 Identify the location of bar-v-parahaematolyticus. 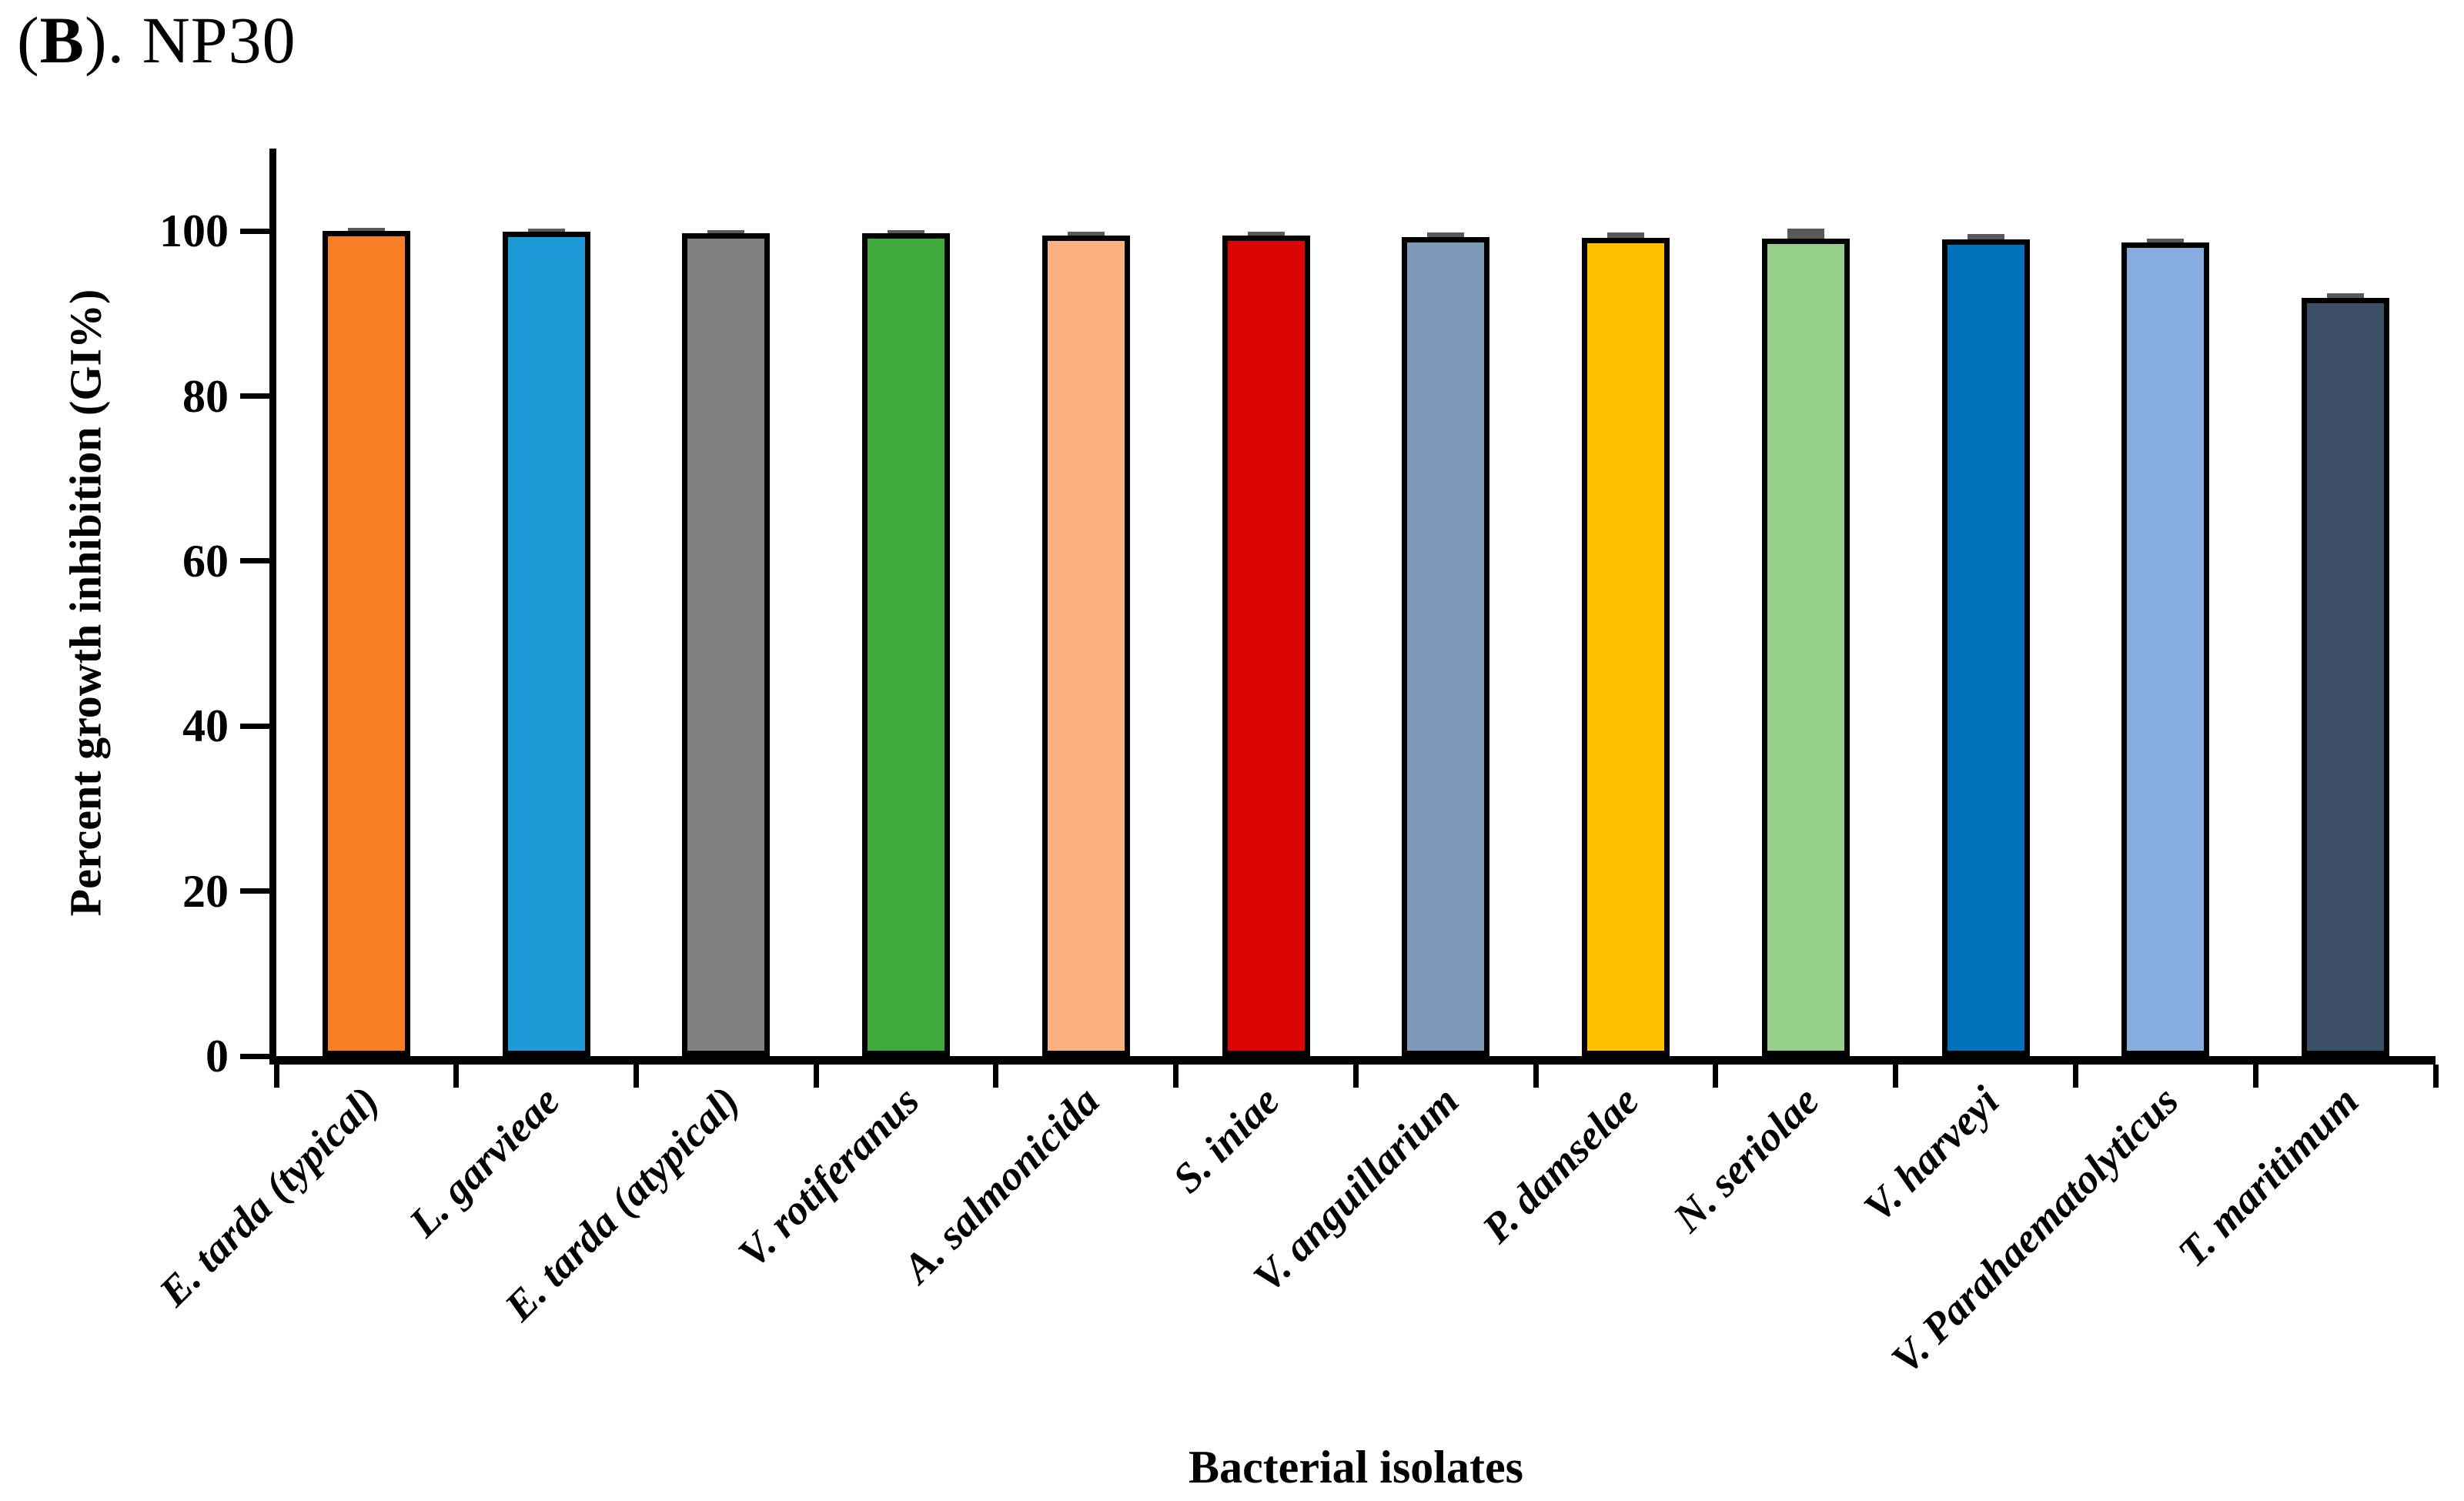
(2165, 649).